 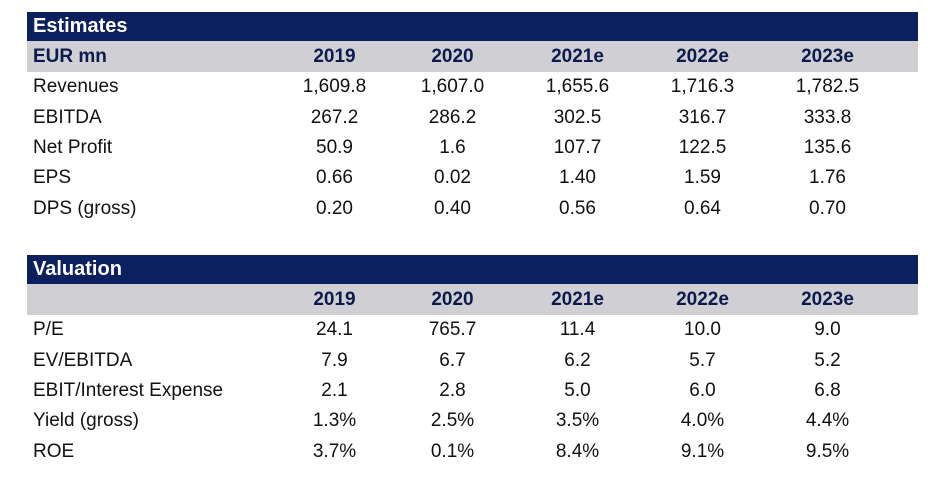 I want to click on table-cell: 6.2, so click(x=577, y=360).